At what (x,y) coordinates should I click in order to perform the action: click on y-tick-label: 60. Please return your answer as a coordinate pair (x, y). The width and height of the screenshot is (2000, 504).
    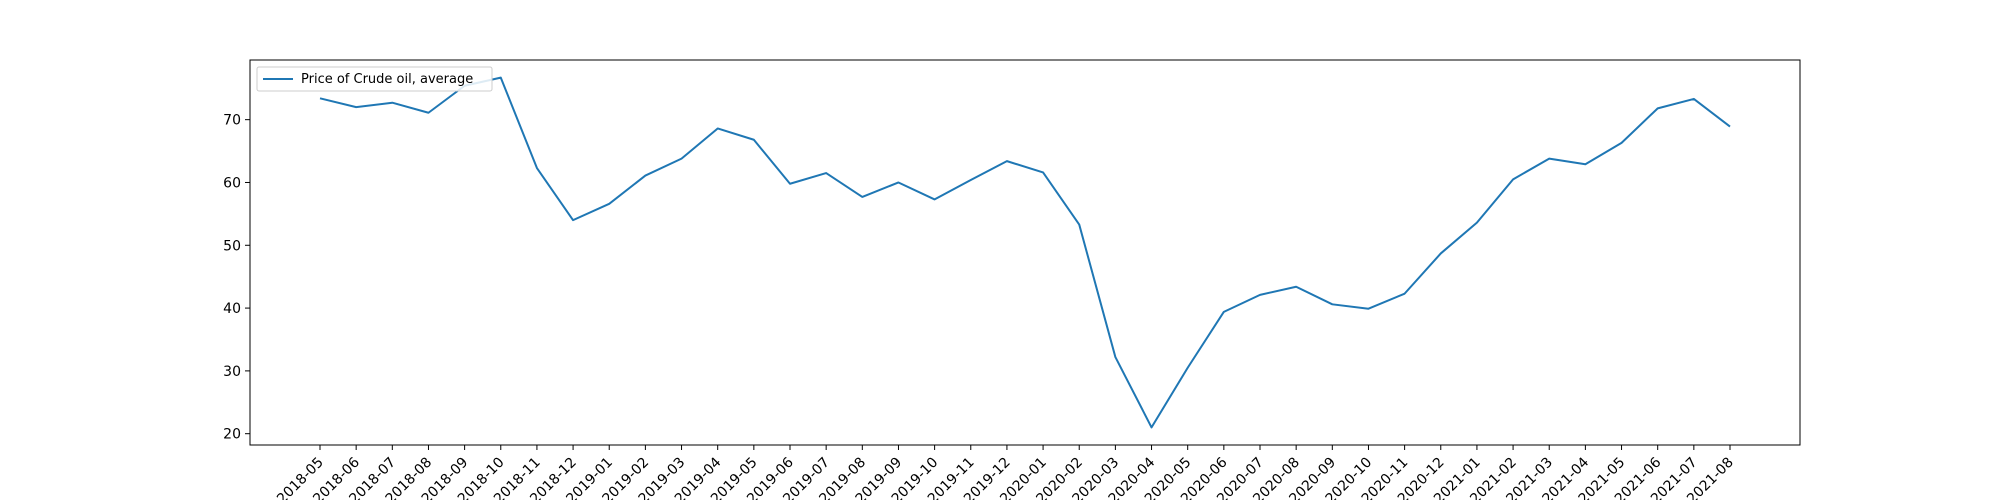
    Looking at the image, I should click on (232, 183).